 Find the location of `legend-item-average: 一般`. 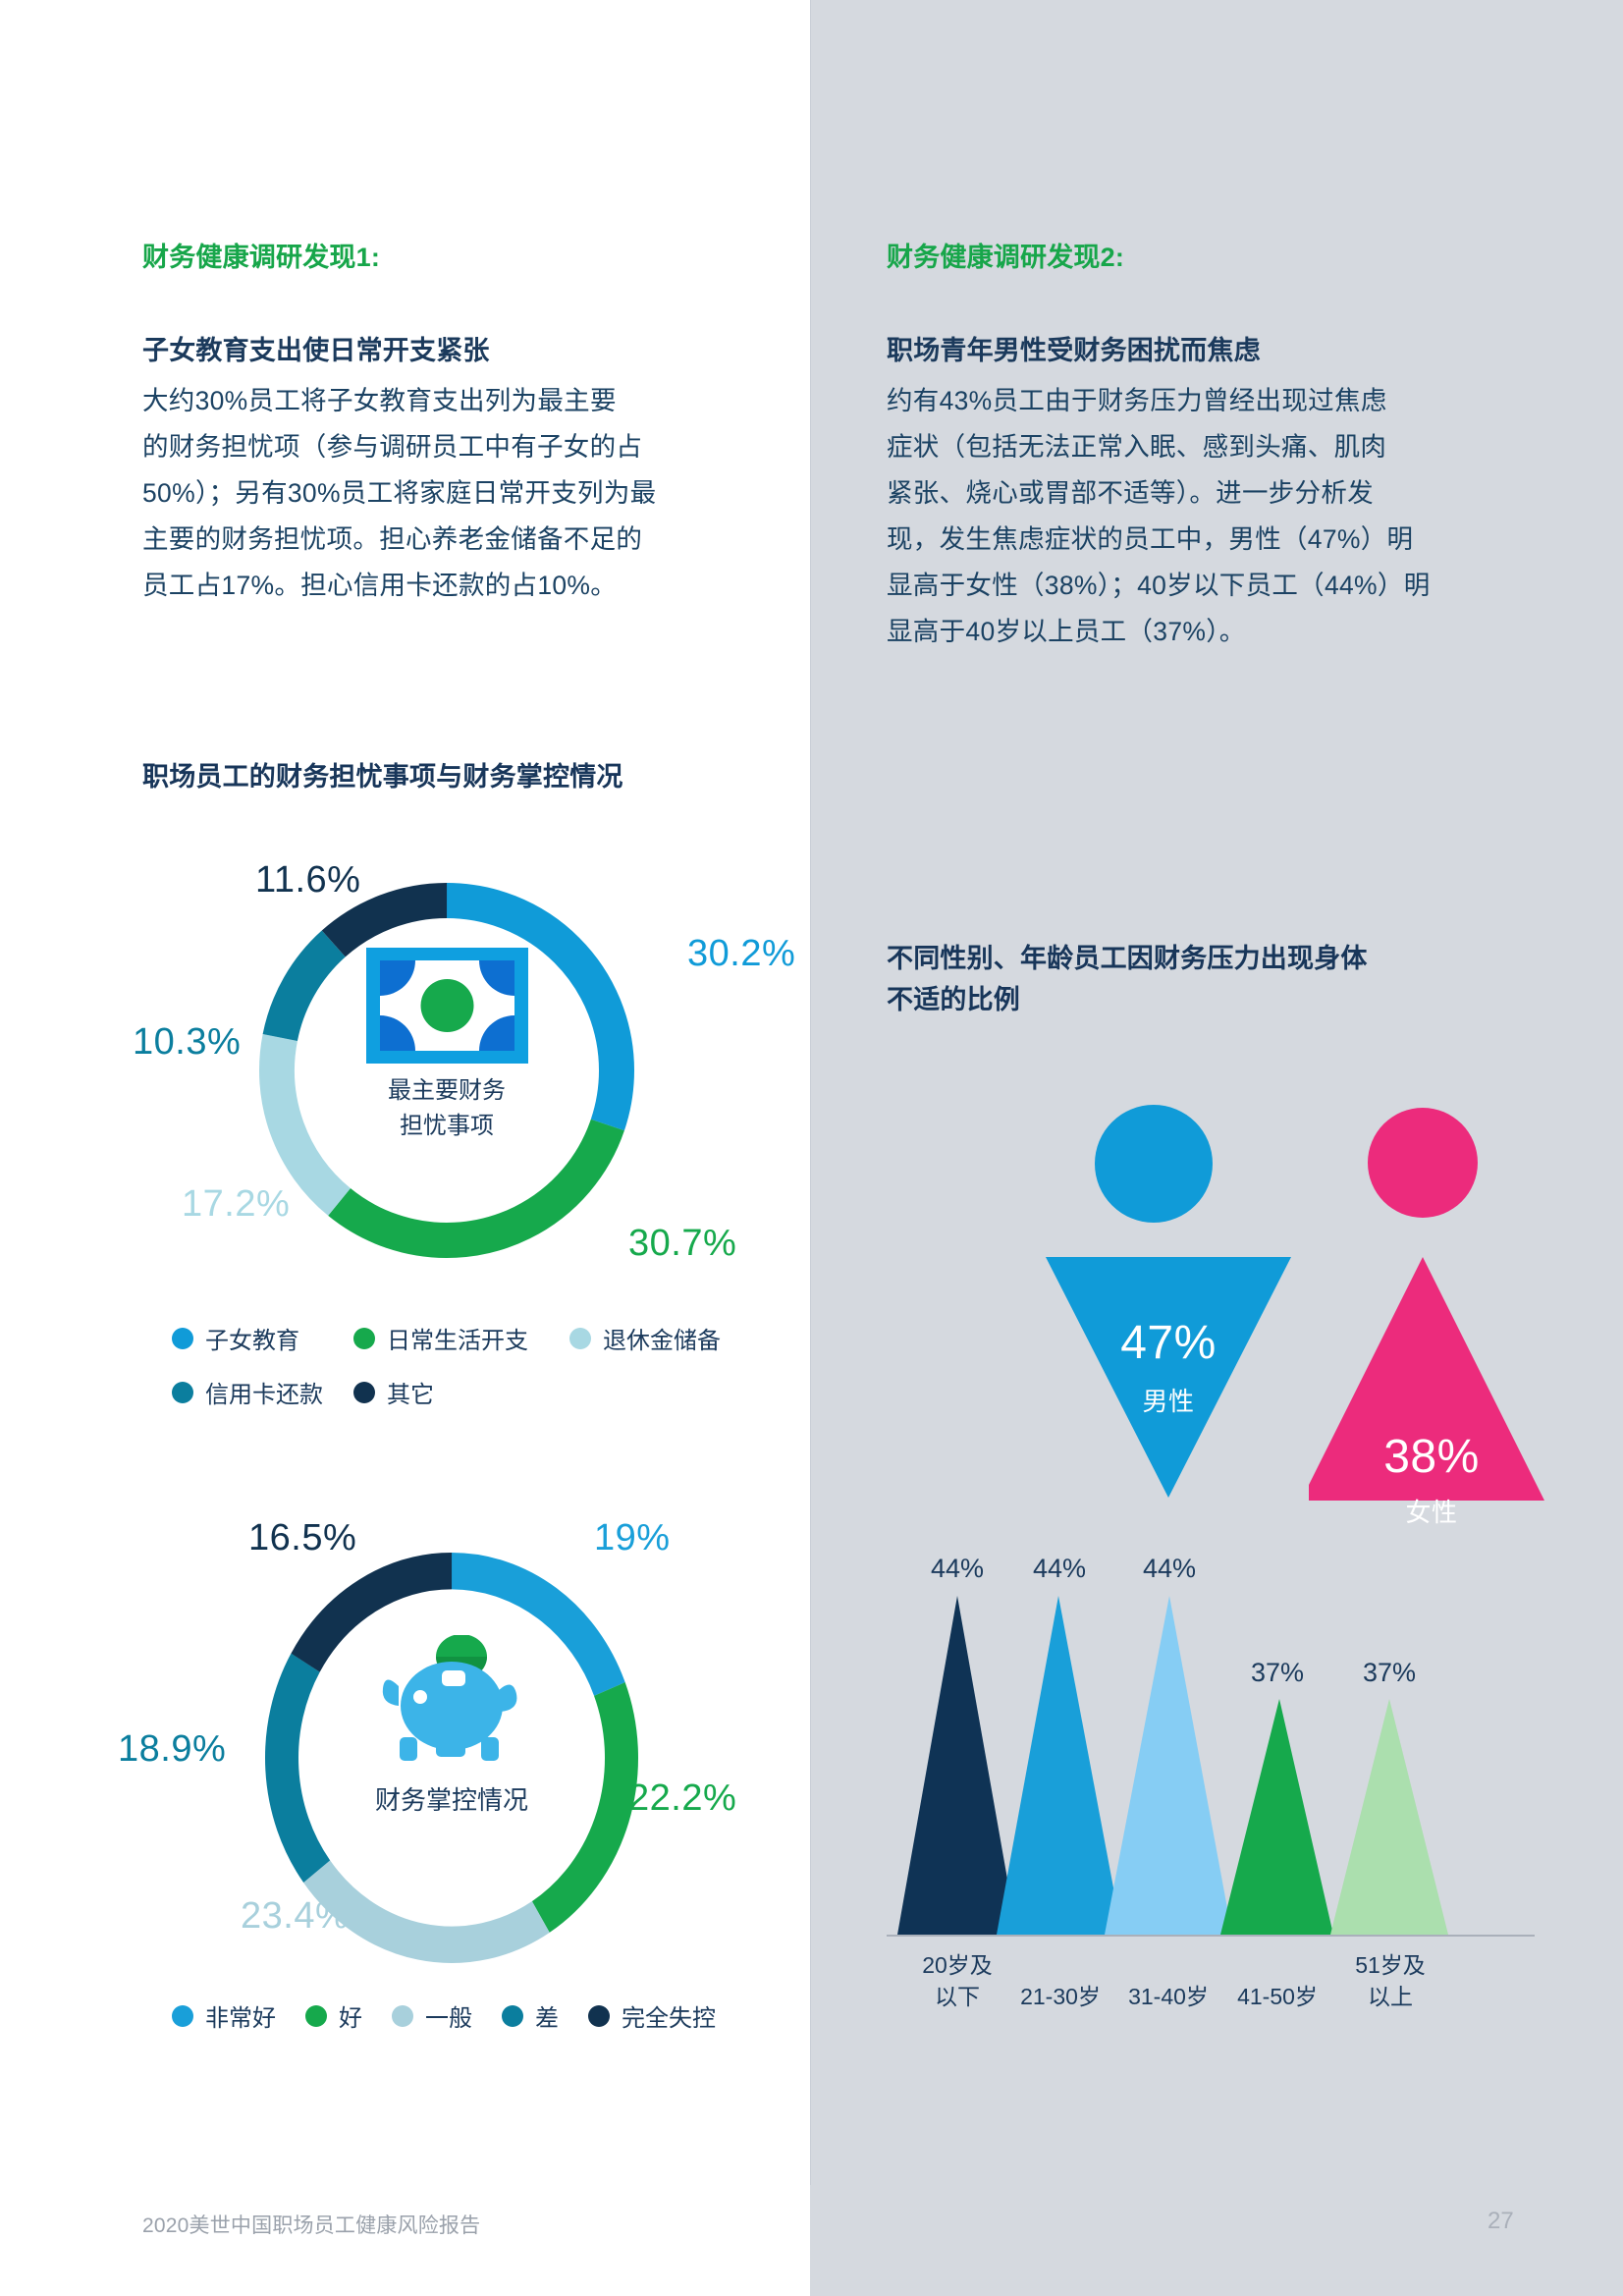

legend-item-average: 一般 is located at coordinates (432, 2016).